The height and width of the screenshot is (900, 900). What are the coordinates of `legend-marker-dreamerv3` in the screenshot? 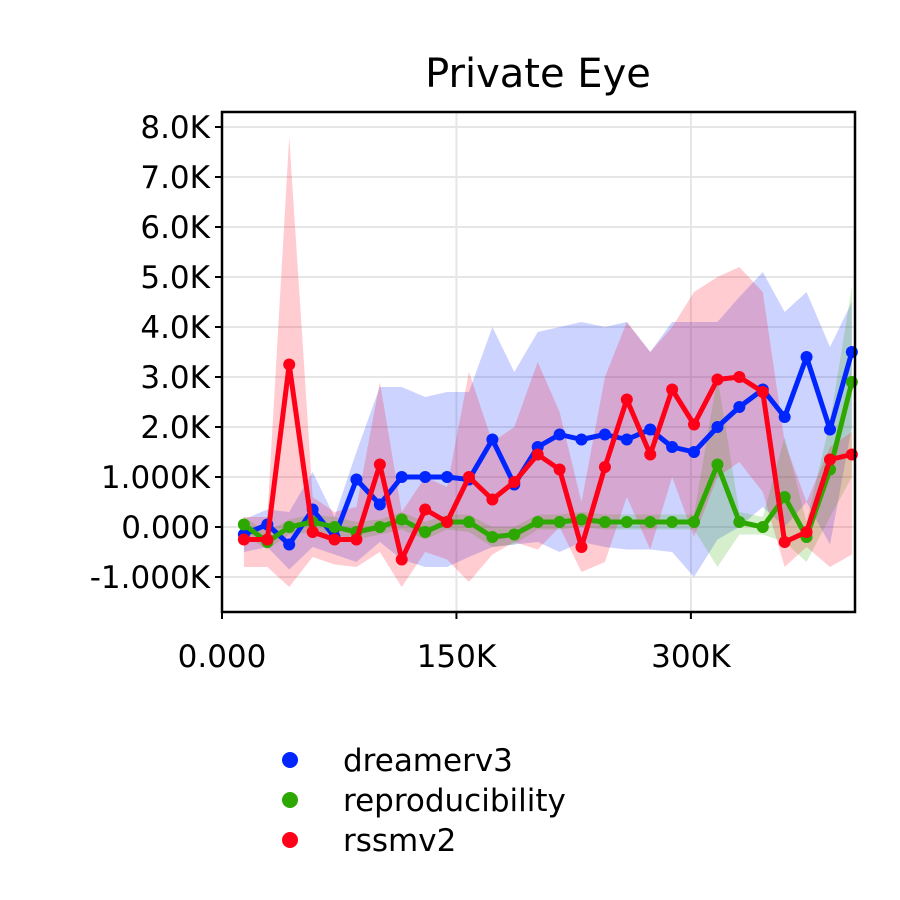 It's located at (290, 760).